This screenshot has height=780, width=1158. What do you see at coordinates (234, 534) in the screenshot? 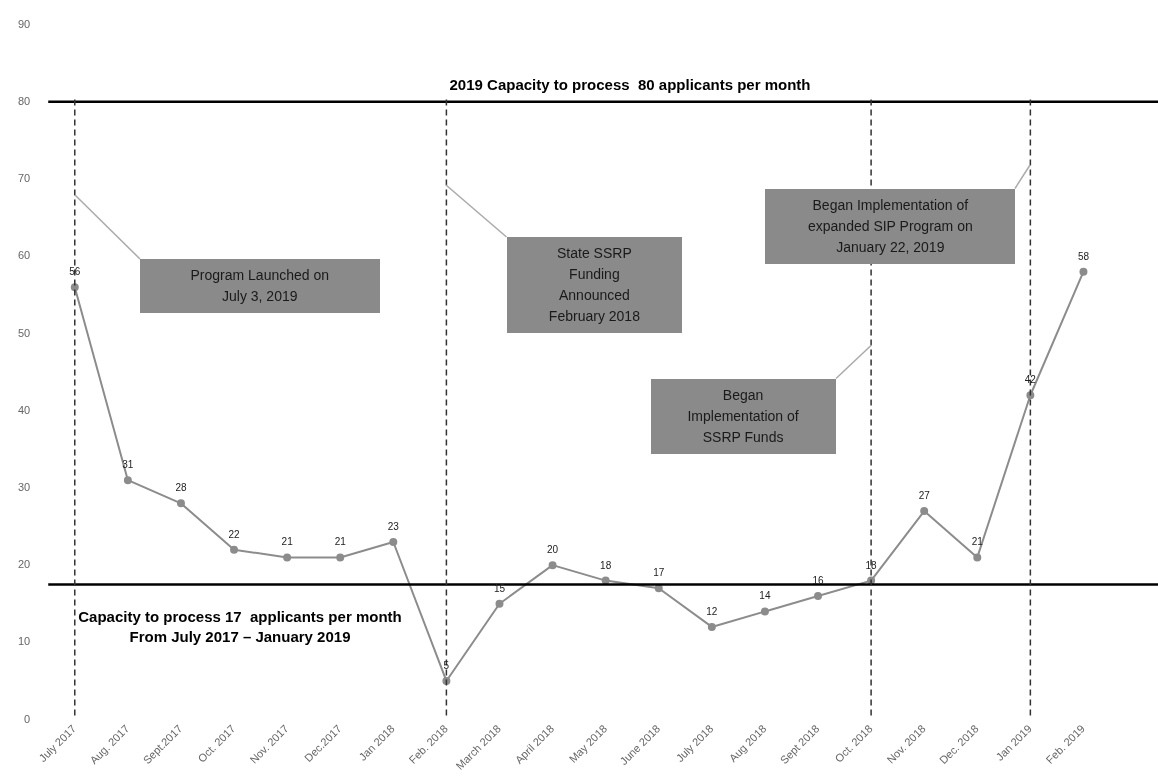
I see `data-label: 22` at bounding box center [234, 534].